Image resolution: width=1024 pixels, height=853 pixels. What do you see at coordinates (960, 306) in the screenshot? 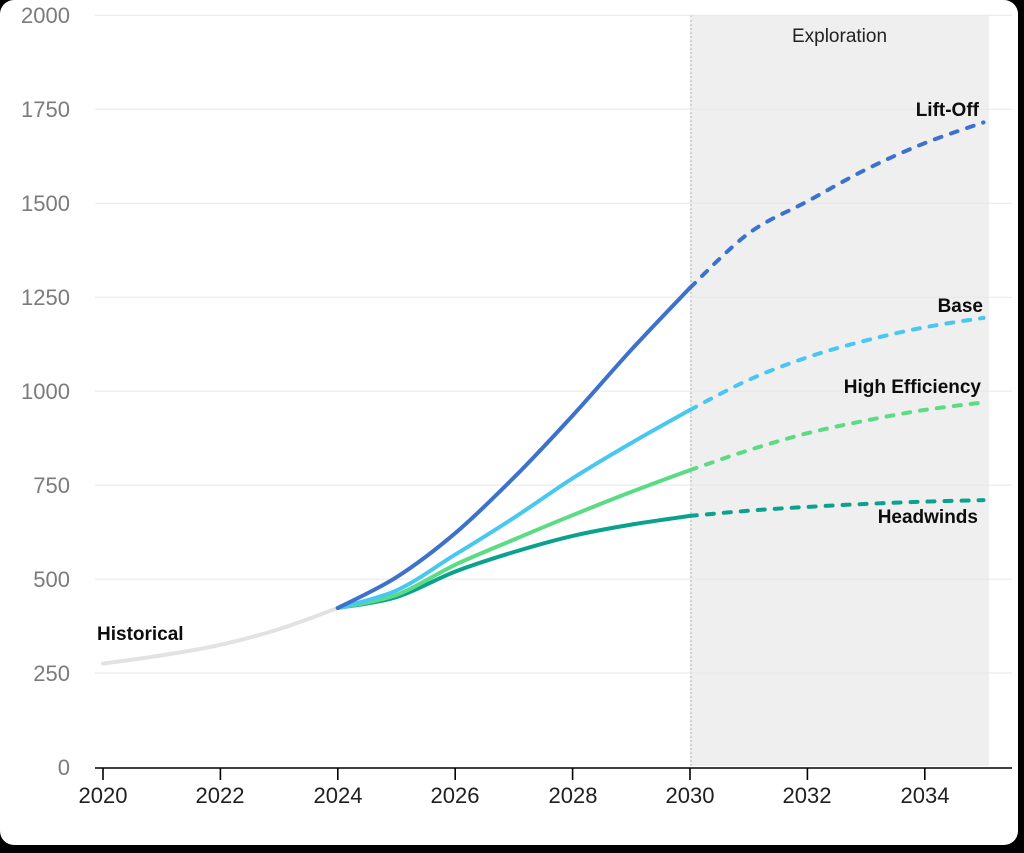
I see `base-series-label: Base` at bounding box center [960, 306].